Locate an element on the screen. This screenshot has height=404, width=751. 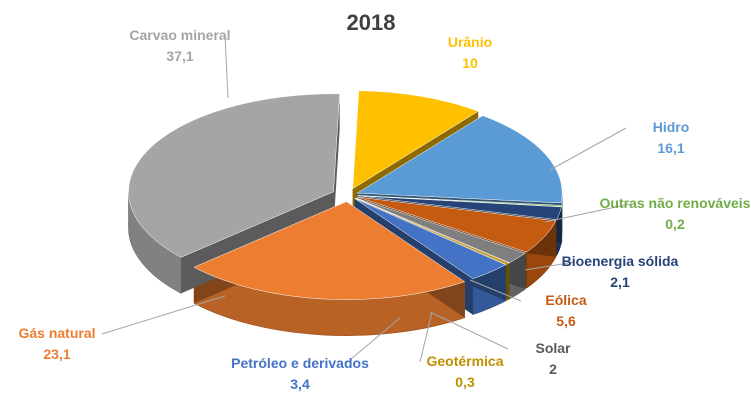
slice-carvao-mineral is located at coordinates (234, 175).